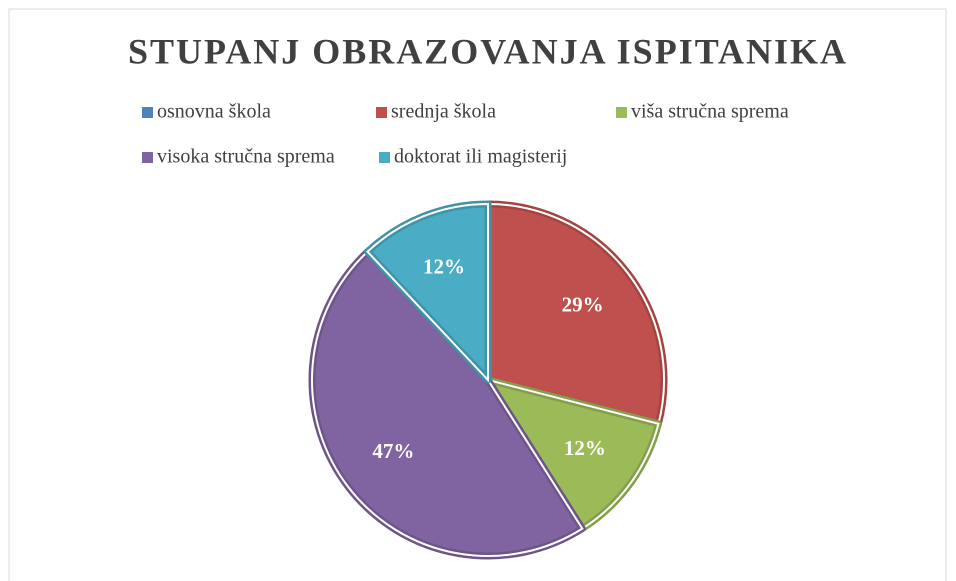  What do you see at coordinates (214, 112) in the screenshot?
I see `legend-label: osnovna škola` at bounding box center [214, 112].